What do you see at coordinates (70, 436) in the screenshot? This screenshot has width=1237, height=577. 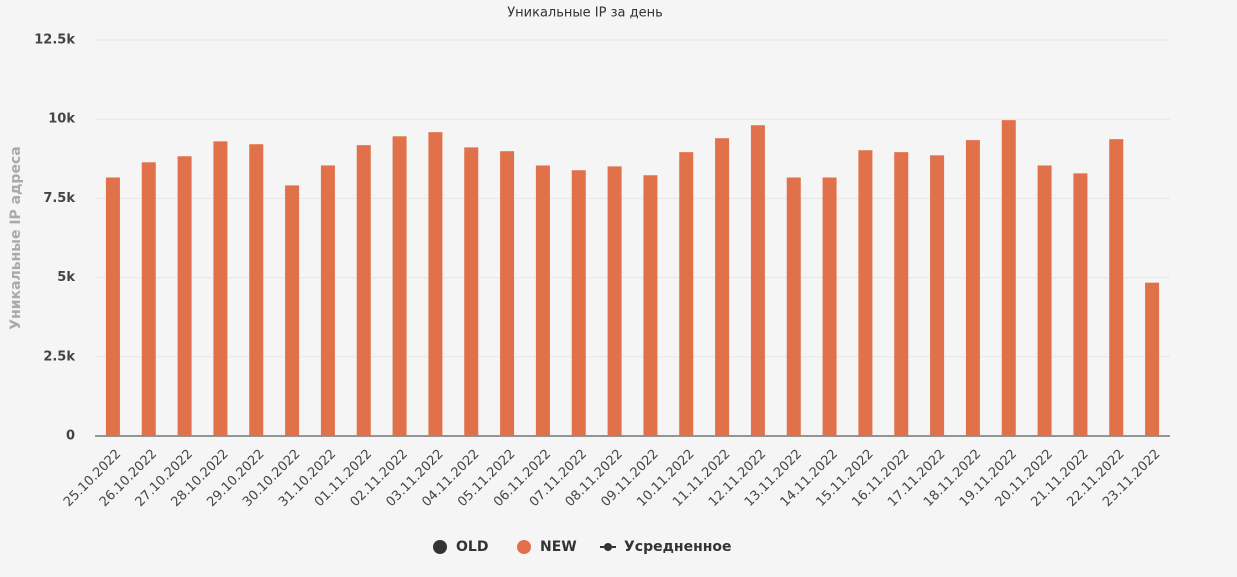 I see `y-tick-label: 0` at bounding box center [70, 436].